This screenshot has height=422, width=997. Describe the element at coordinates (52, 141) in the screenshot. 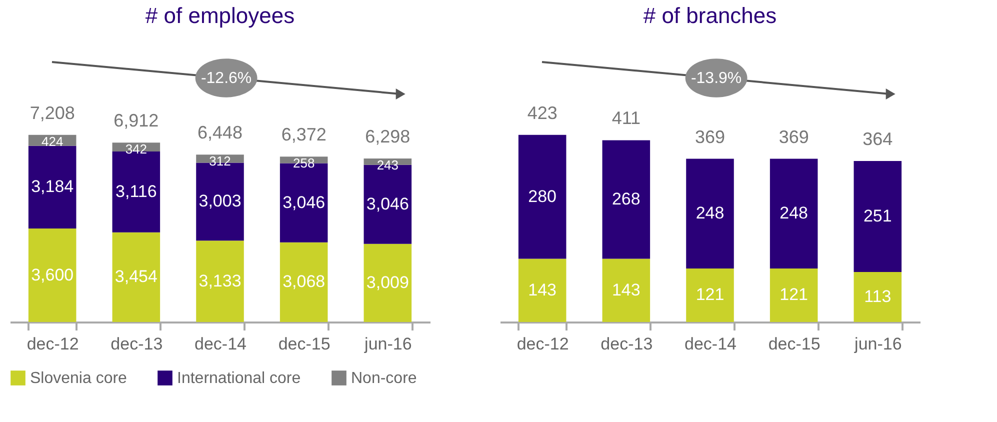

I see `data-label: 424` at that location.